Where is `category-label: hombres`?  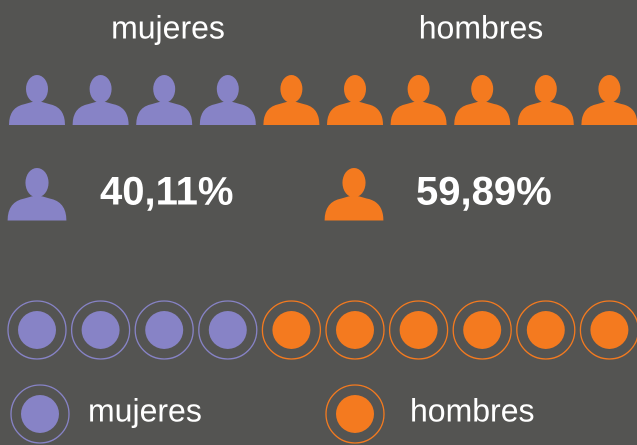 category-label: hombres is located at coordinates (481, 27).